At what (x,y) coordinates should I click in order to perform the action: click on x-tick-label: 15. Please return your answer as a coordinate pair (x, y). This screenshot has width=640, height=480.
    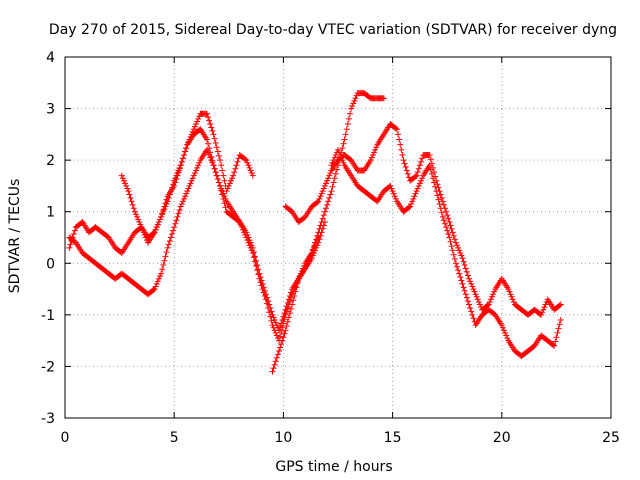
    Looking at the image, I should click on (393, 438).